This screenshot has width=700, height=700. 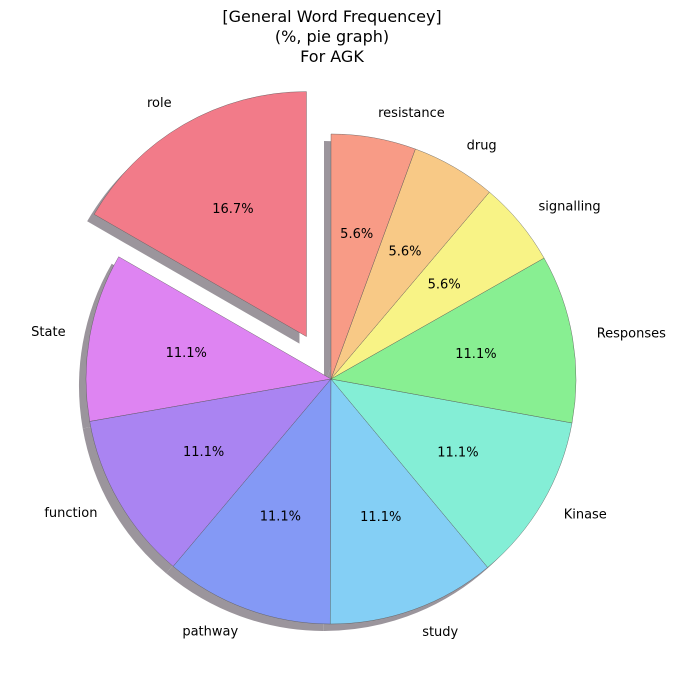 What do you see at coordinates (280, 517) in the screenshot?
I see `percent-label-pathway: 11.1%` at bounding box center [280, 517].